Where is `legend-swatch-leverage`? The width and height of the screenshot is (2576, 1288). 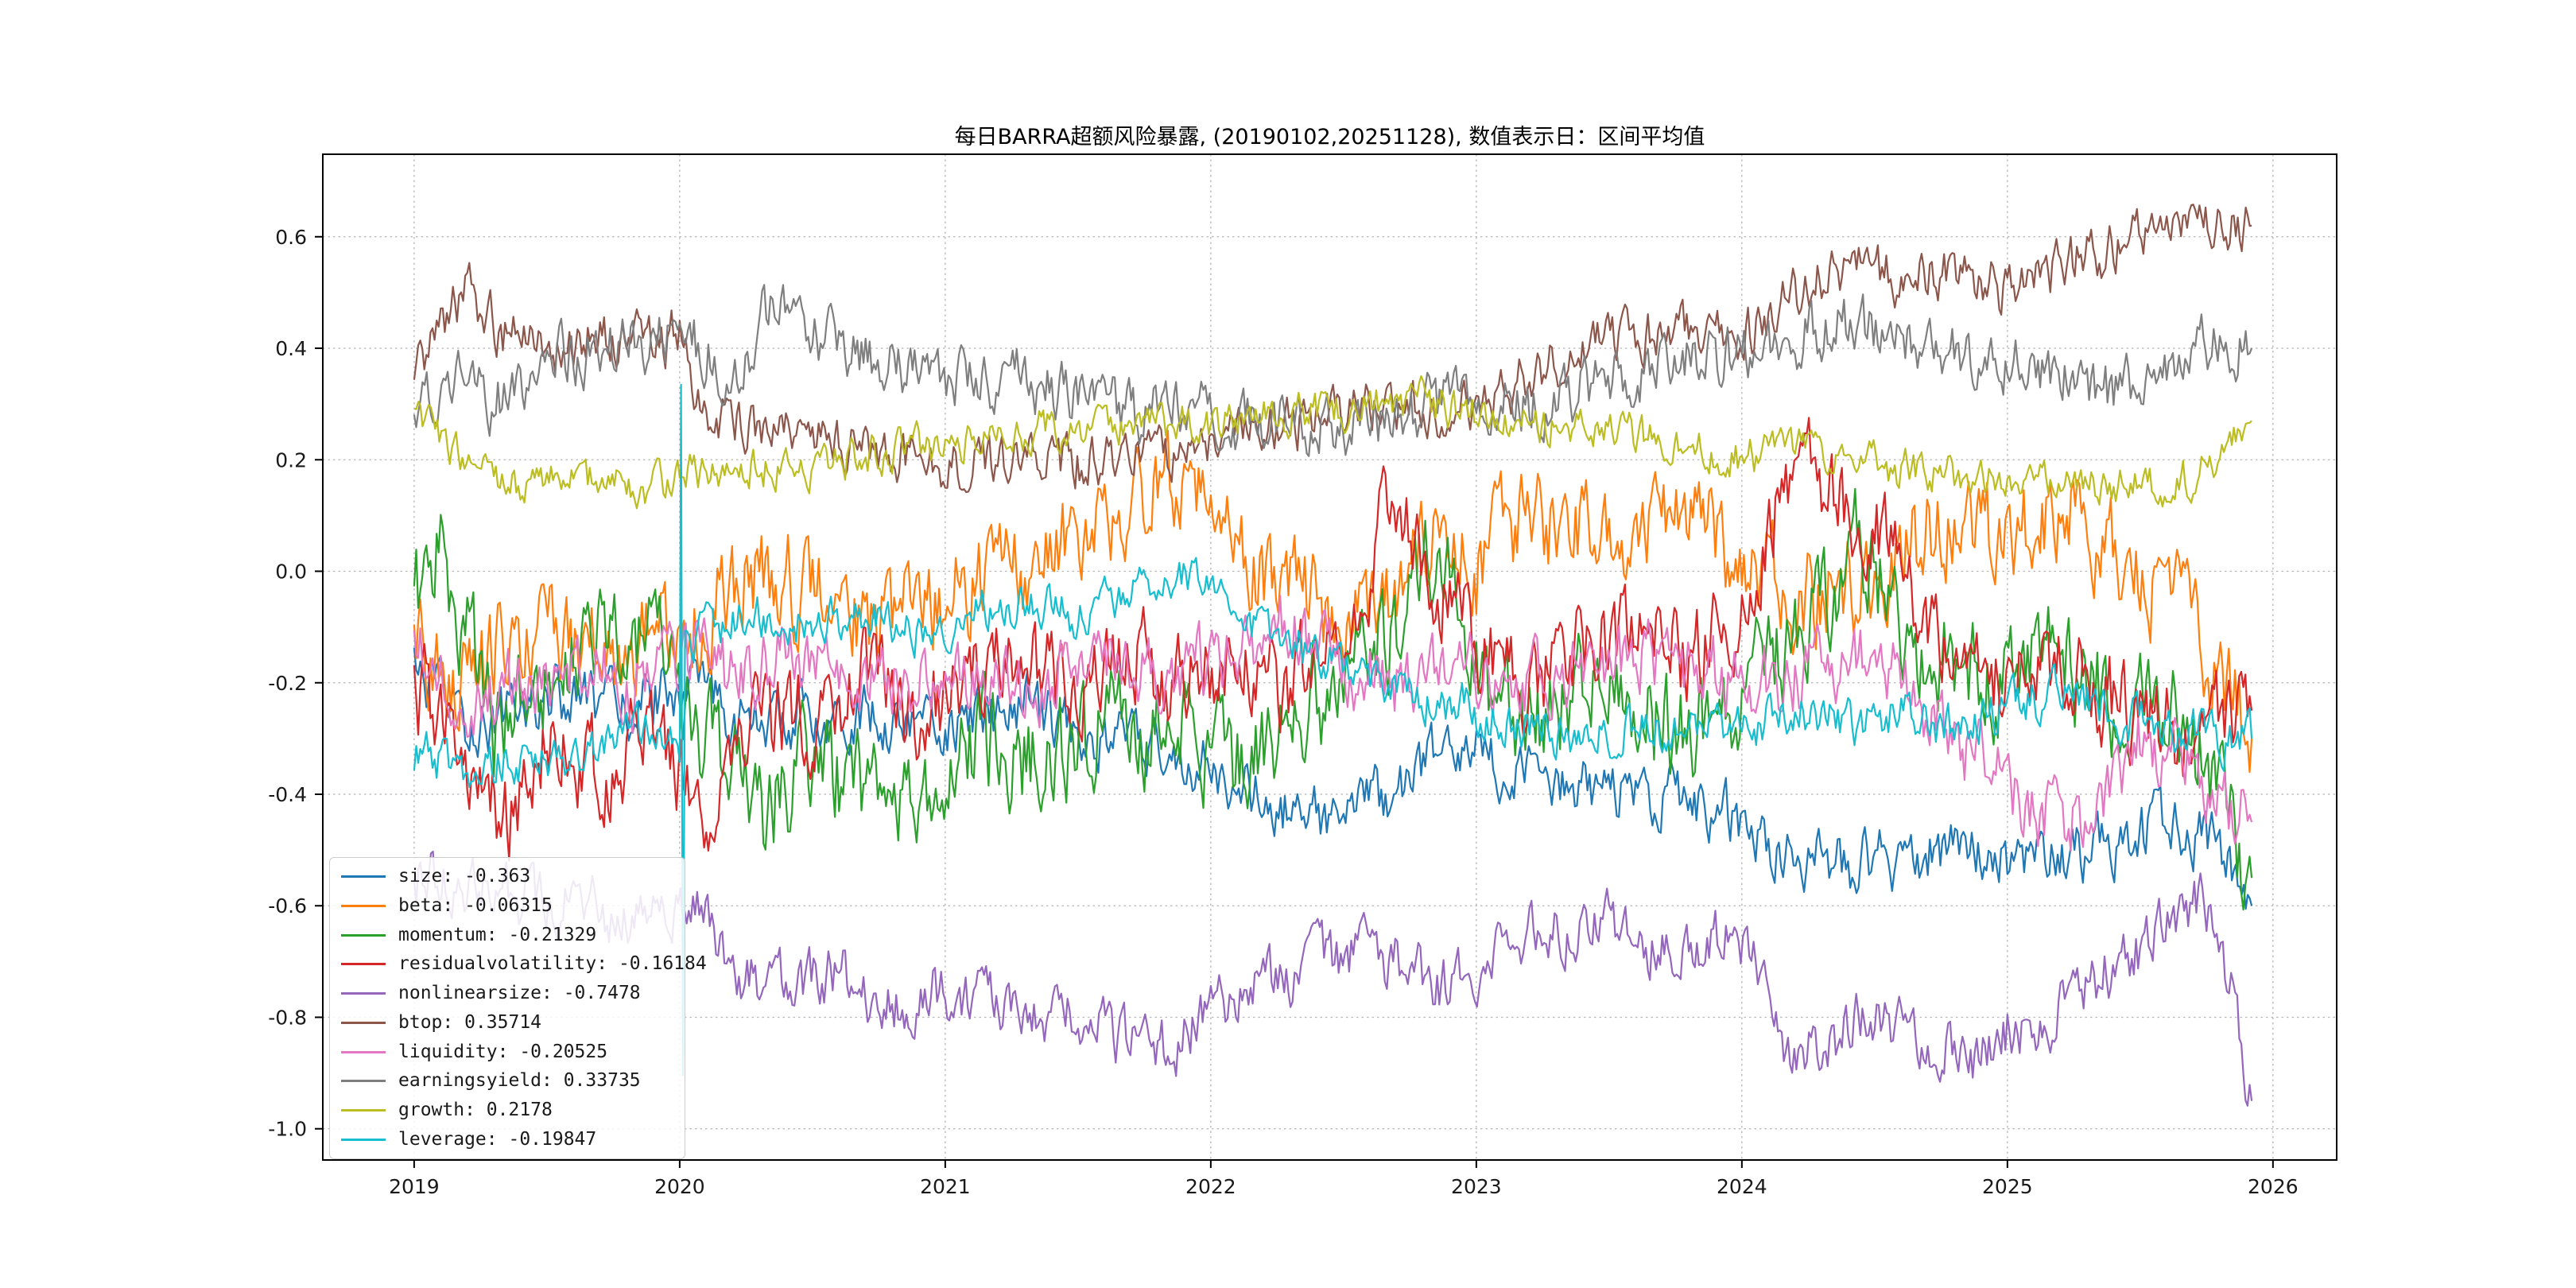 legend-swatch-leverage is located at coordinates (364, 1139).